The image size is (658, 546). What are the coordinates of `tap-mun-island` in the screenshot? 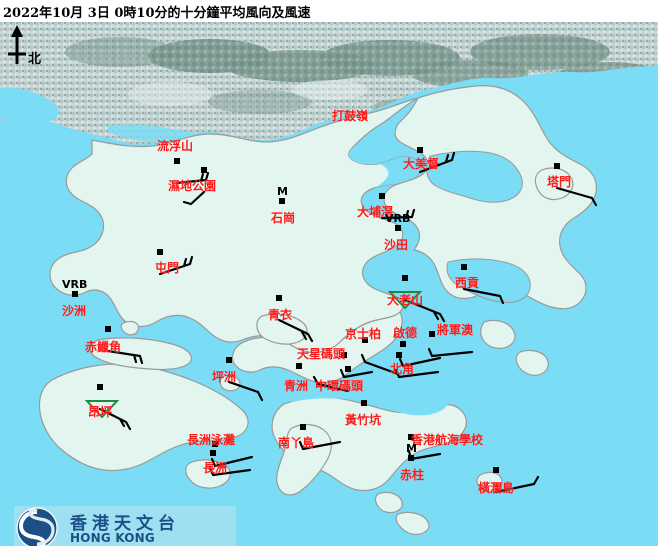 It's located at (554, 184).